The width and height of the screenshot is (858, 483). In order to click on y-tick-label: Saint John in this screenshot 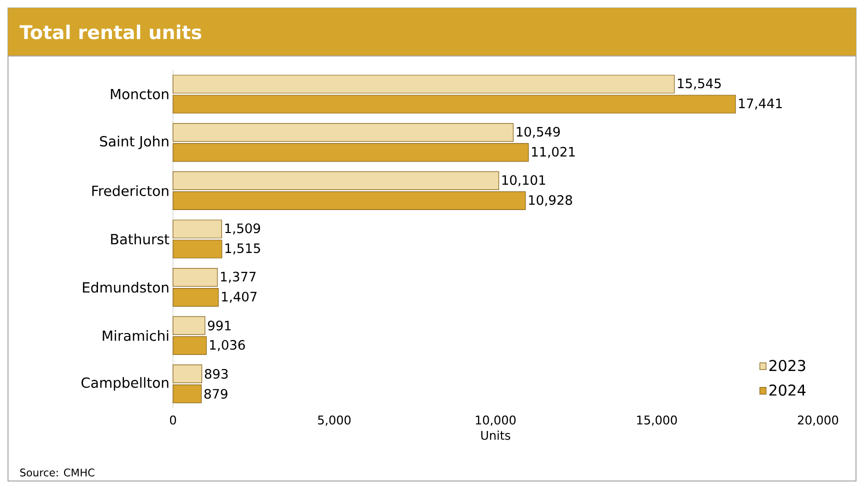, I will do `click(134, 143)`.